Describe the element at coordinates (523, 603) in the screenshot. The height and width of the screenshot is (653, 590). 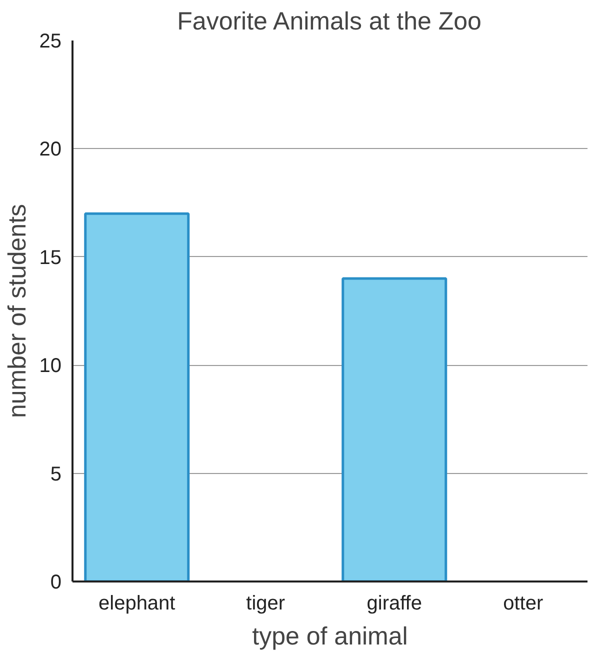
I see `x-tick-label: otter` at that location.